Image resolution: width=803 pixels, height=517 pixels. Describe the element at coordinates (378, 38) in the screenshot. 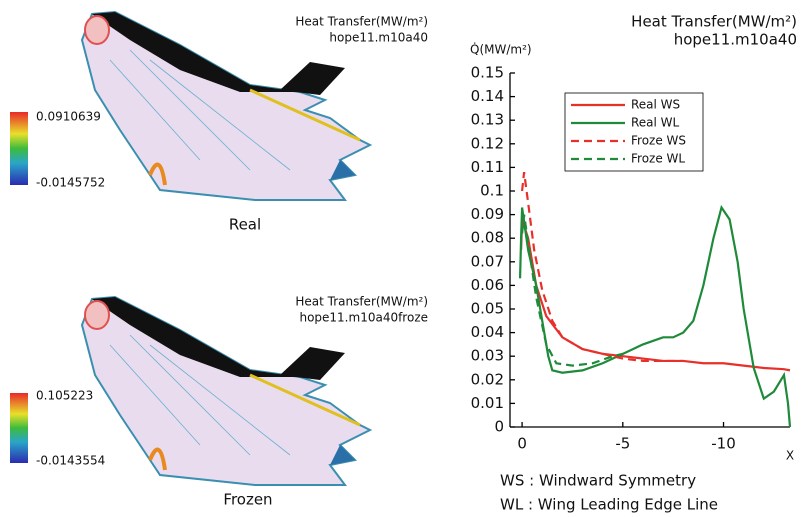

I see `panel-run: hope11.m10a40` at that location.